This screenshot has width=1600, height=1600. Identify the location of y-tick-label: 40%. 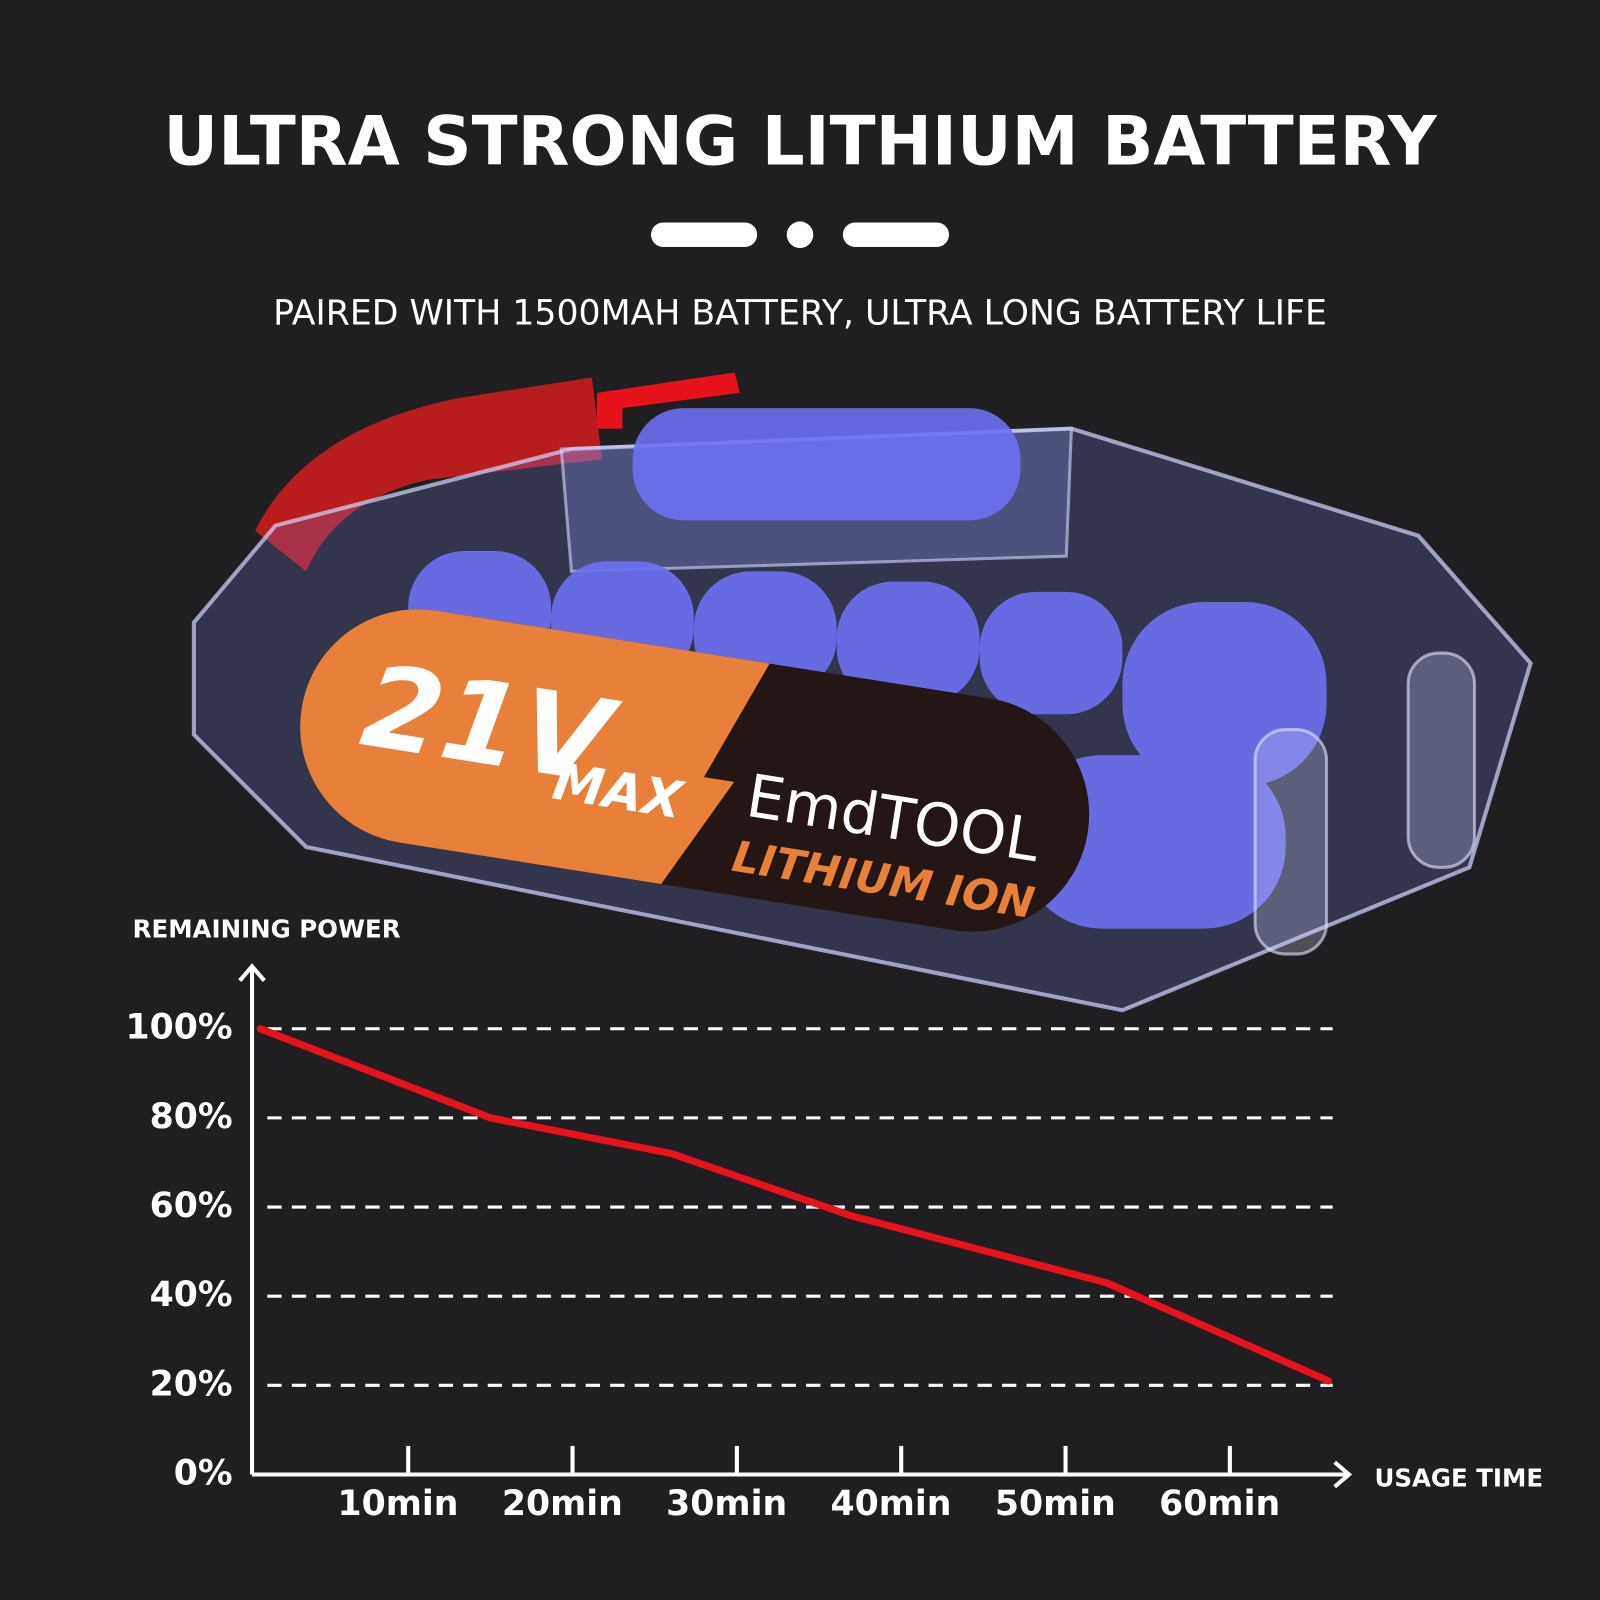
(191, 1295).